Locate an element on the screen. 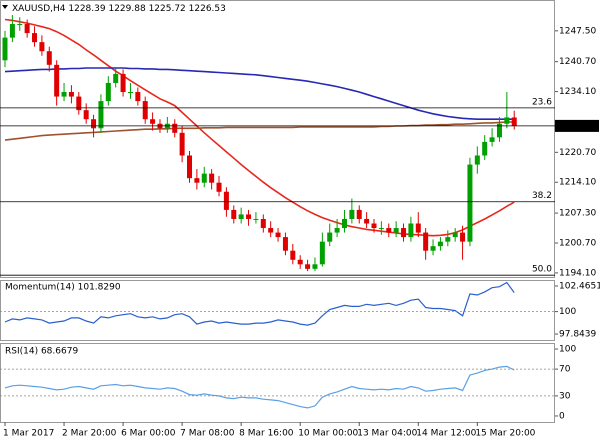 Image resolution: width=600 pixels, height=443 pixels. fib-label: 23.6 is located at coordinates (542, 102).